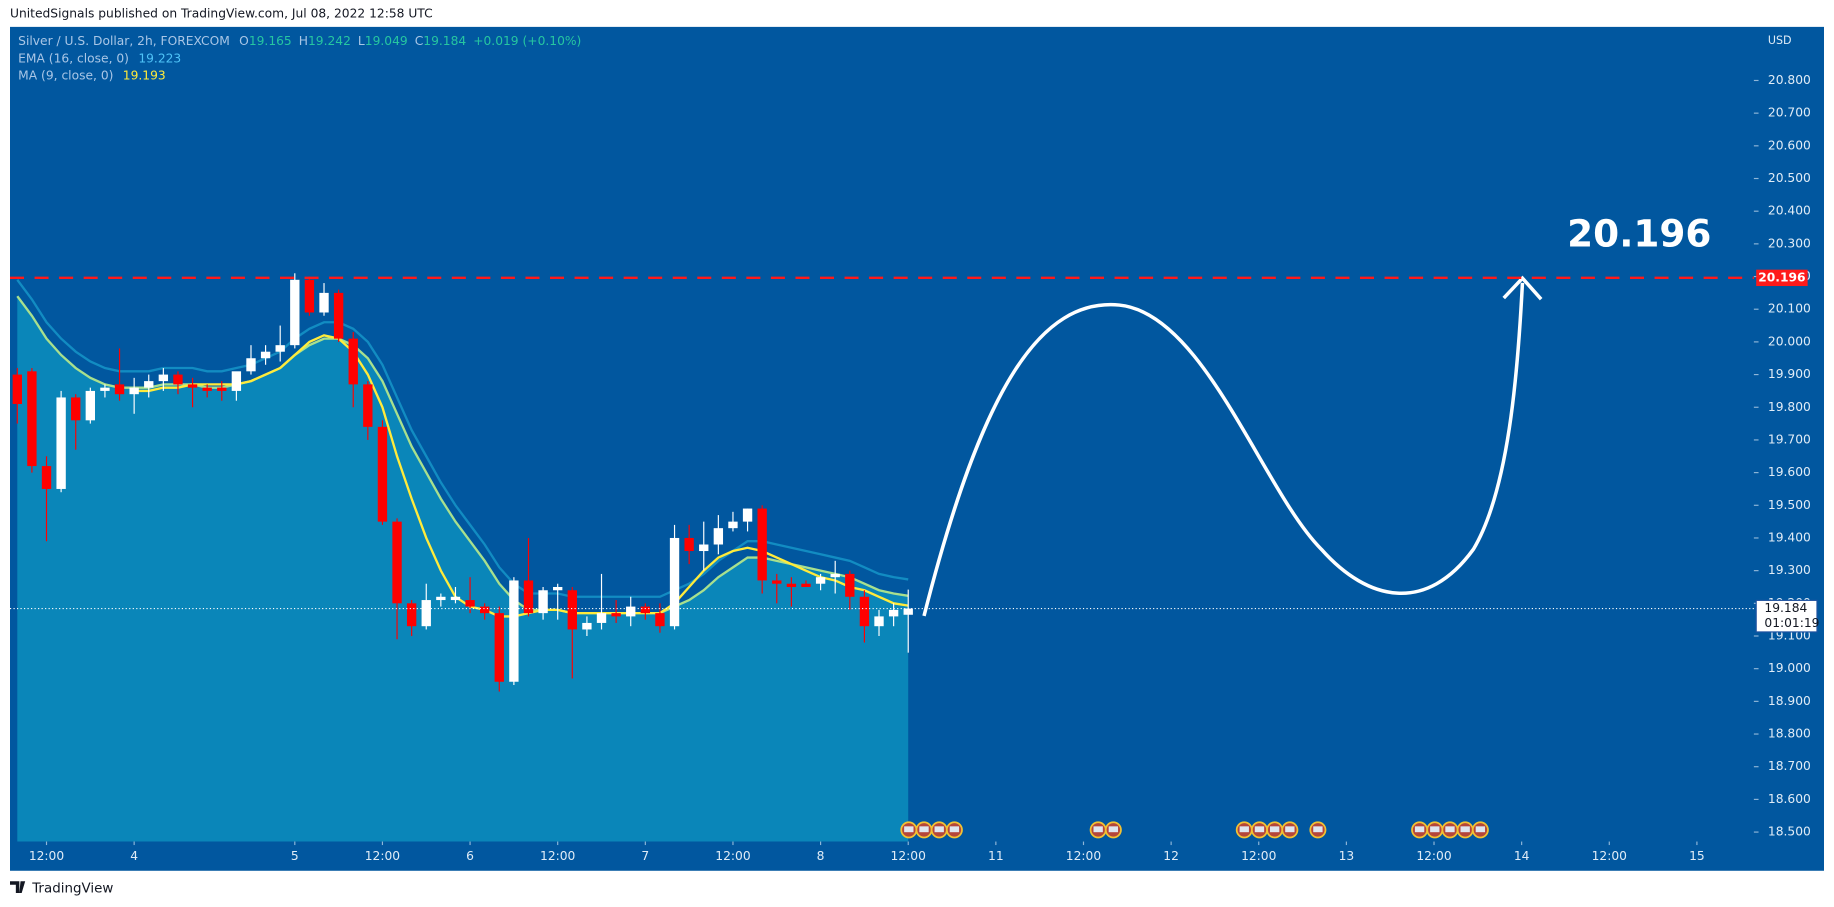 The height and width of the screenshot is (907, 1834). Describe the element at coordinates (244, 40) in the screenshot. I see `ohlc-letter: O` at that location.